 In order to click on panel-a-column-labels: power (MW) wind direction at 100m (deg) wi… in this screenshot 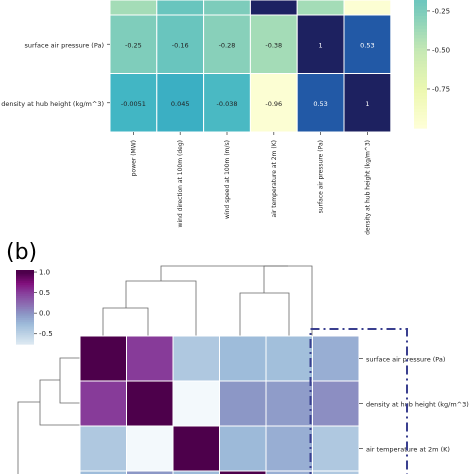, I will do `click(250, 183)`.